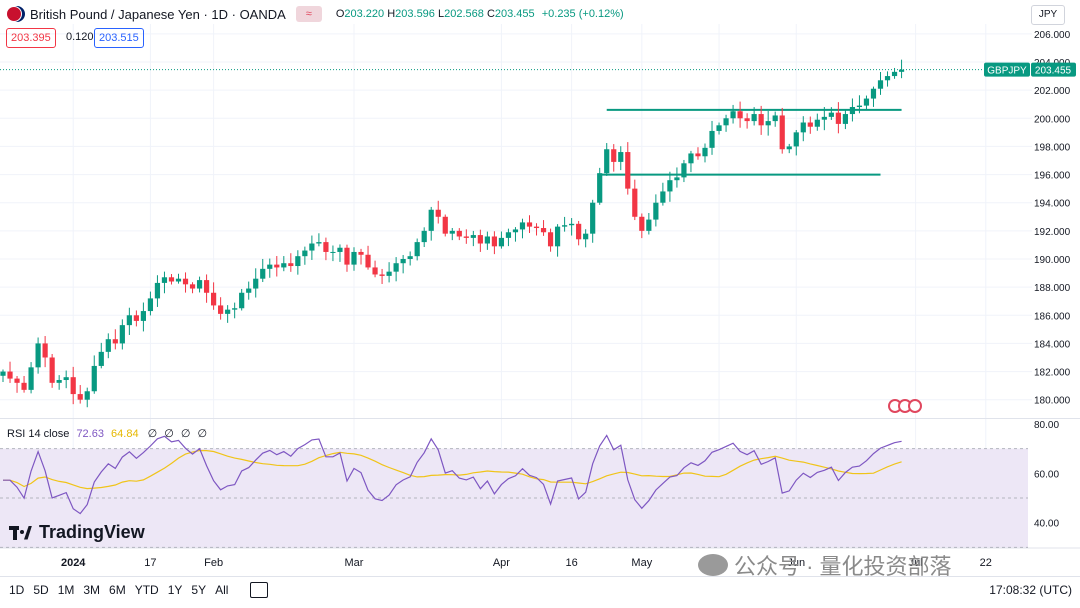 The width and height of the screenshot is (1080, 608). I want to click on gbpjpy-flag-icon, so click(14, 14).